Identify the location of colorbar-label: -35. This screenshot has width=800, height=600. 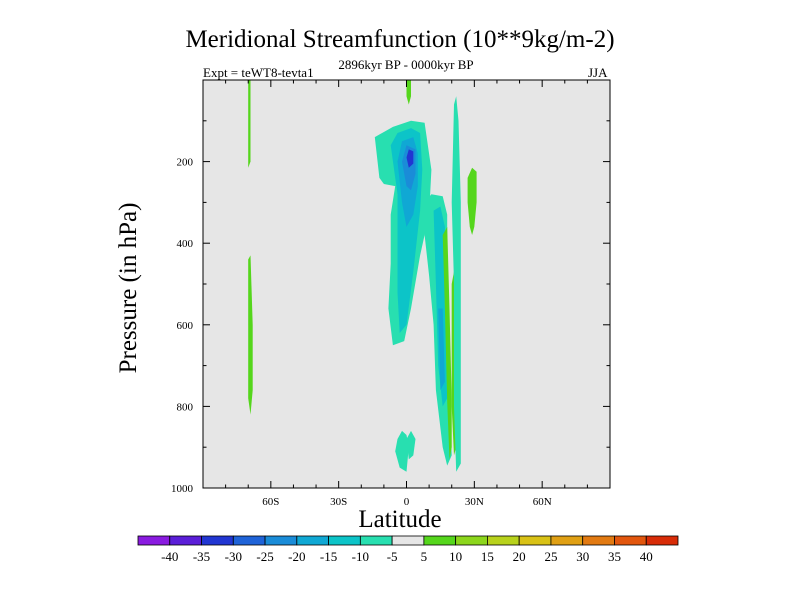
(201, 556).